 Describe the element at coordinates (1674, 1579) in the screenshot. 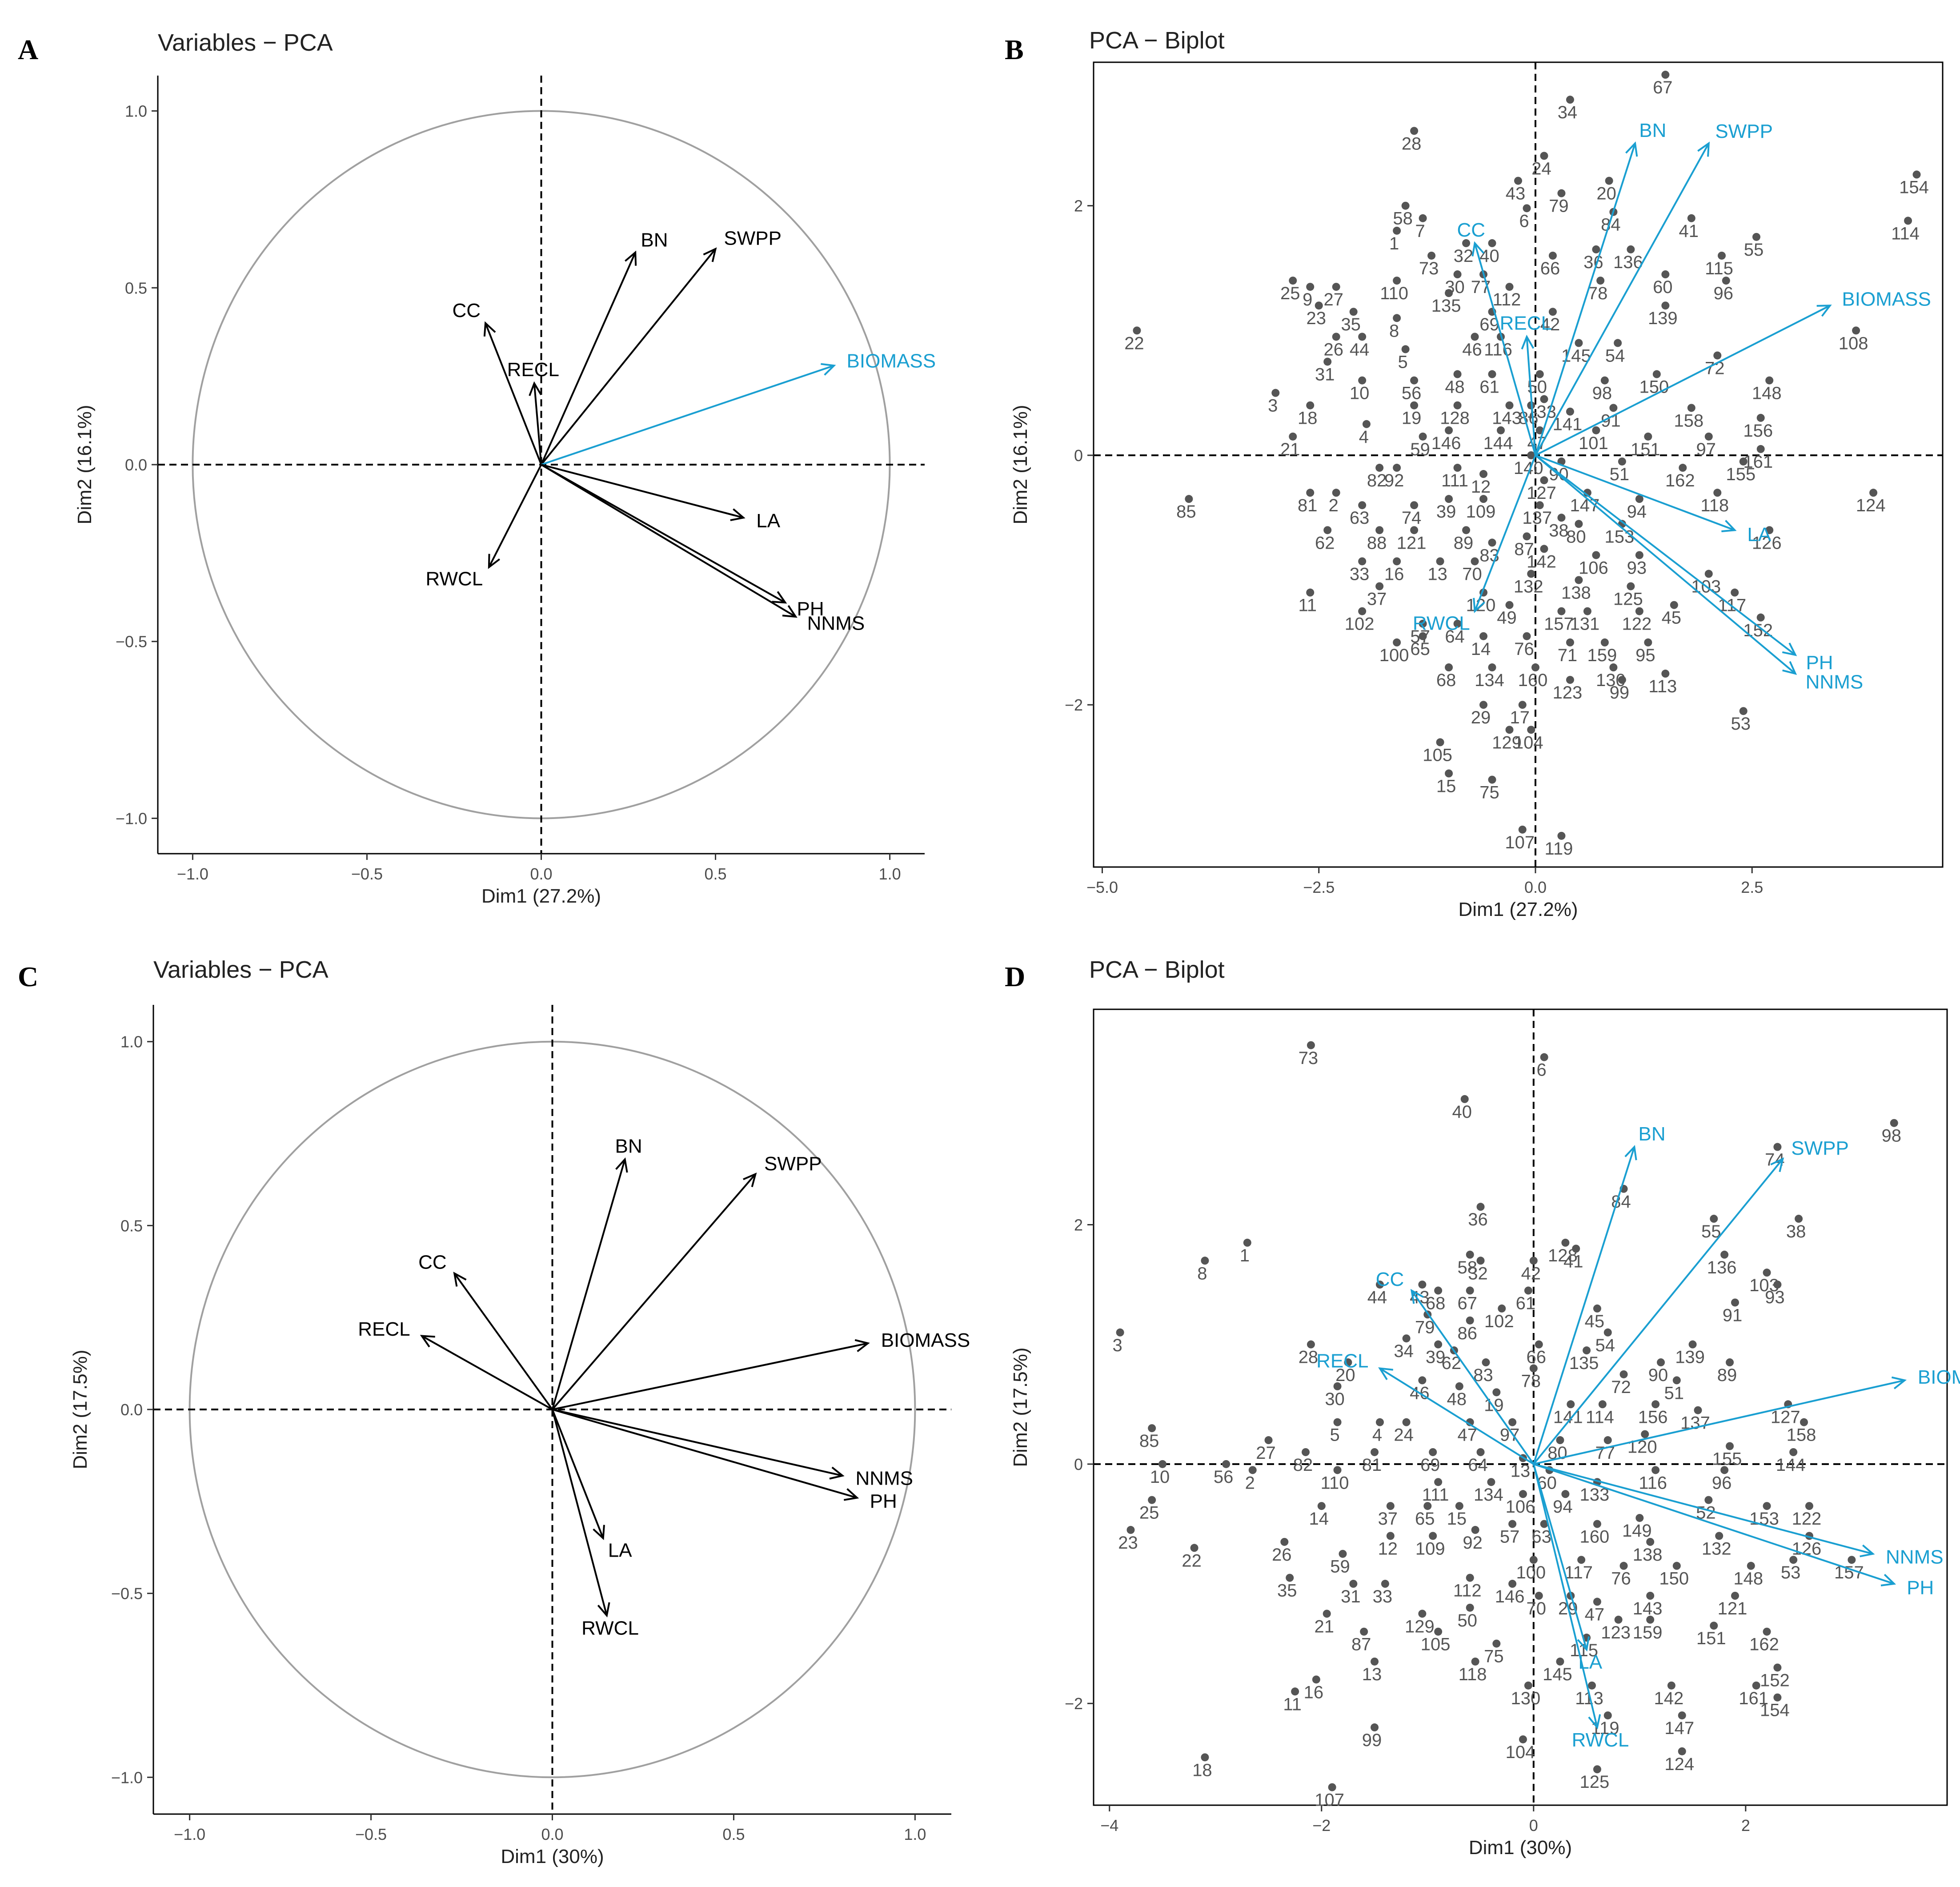

I see `panel-d-point-label: 150` at that location.